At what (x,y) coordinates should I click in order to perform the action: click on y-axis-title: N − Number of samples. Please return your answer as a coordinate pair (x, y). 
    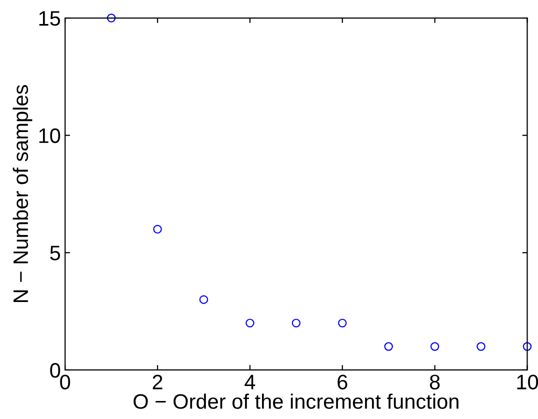
    Looking at the image, I should click on (22, 193).